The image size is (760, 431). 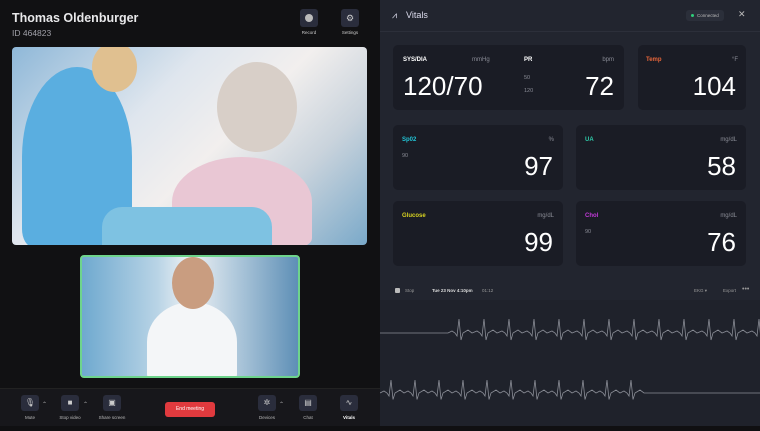 I want to click on ecg-waveform, so click(x=569, y=359).